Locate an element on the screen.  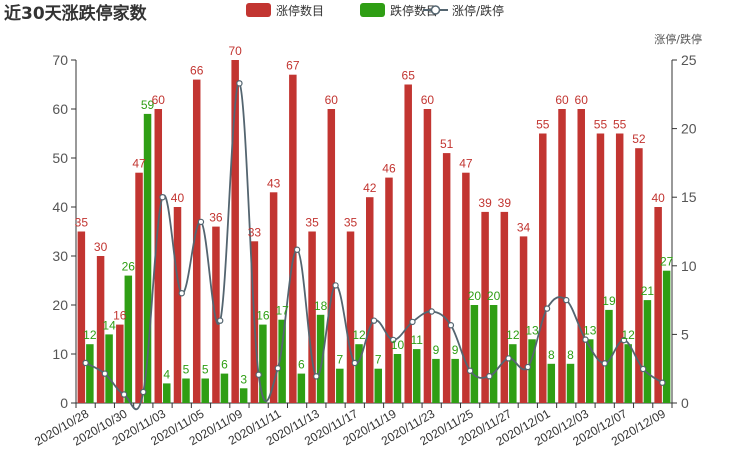
legend-label-ratio: 涨停/跌停 is located at coordinates (478, 10).